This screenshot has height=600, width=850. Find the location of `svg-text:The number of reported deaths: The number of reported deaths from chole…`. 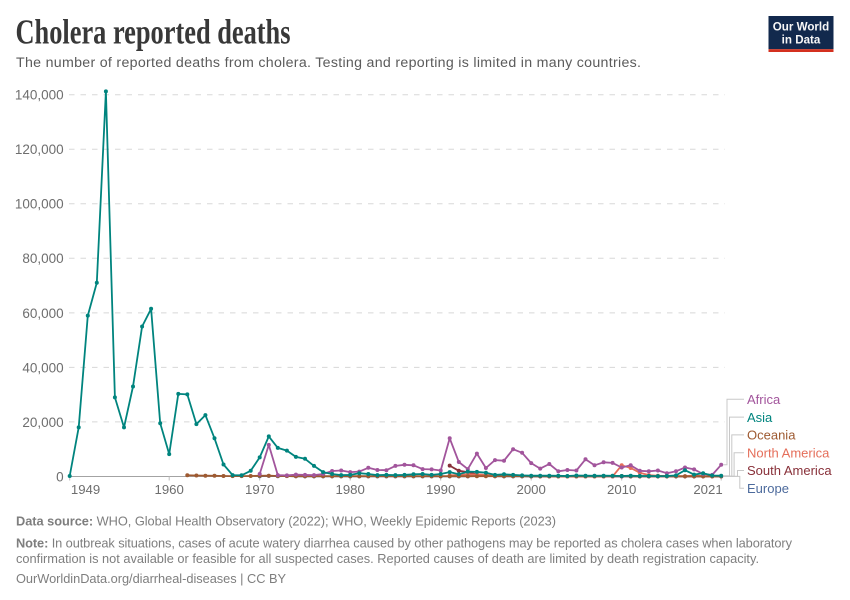

svg-text:The number of reported deaths: The number of reported deaths from chole… is located at coordinates (328, 63).